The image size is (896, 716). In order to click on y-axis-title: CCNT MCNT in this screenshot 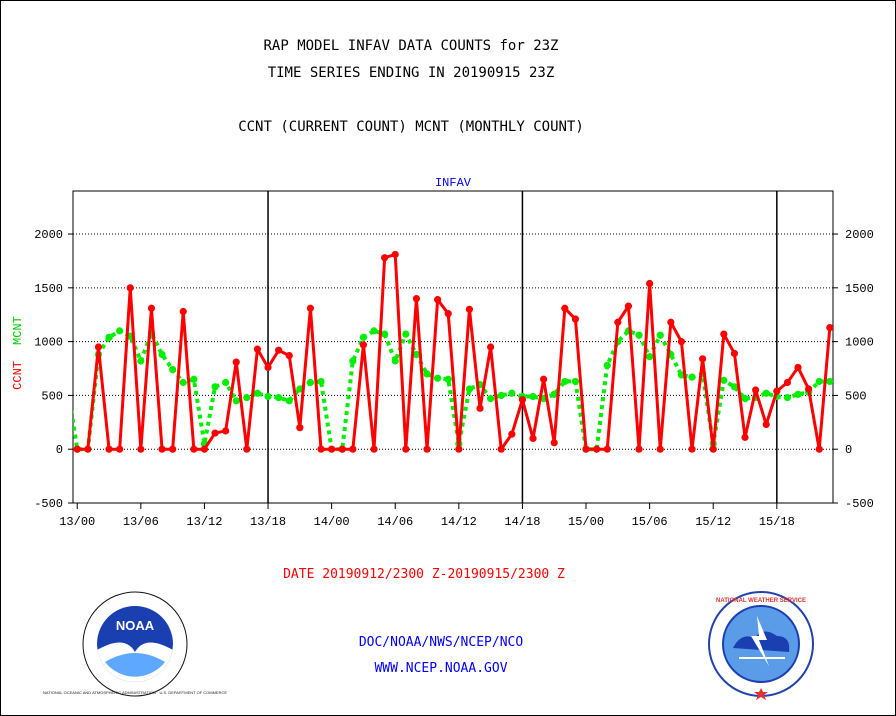, I will do `click(18, 353)`.